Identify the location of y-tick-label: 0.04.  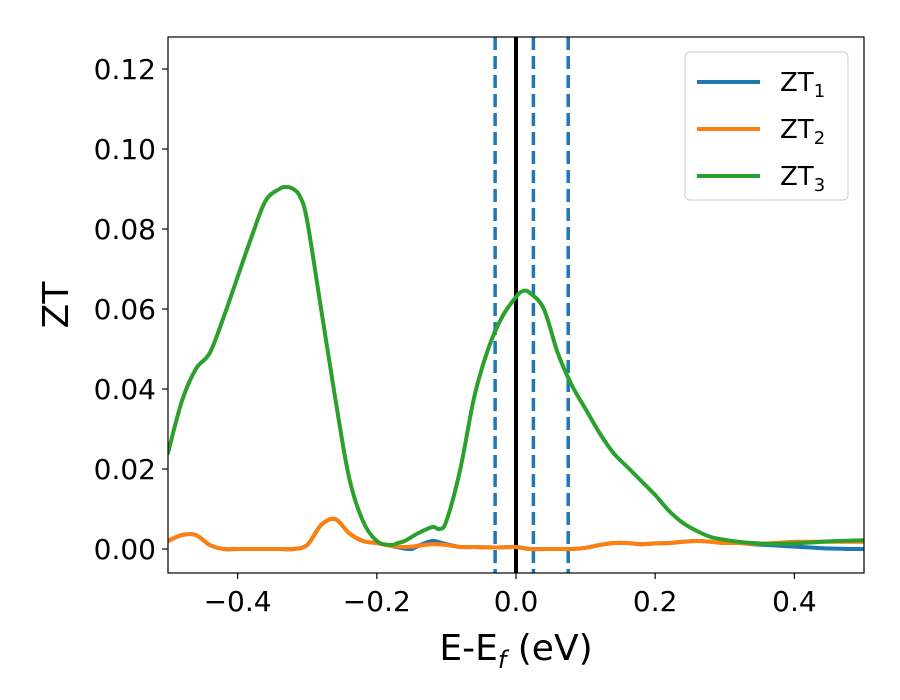
(125, 389).